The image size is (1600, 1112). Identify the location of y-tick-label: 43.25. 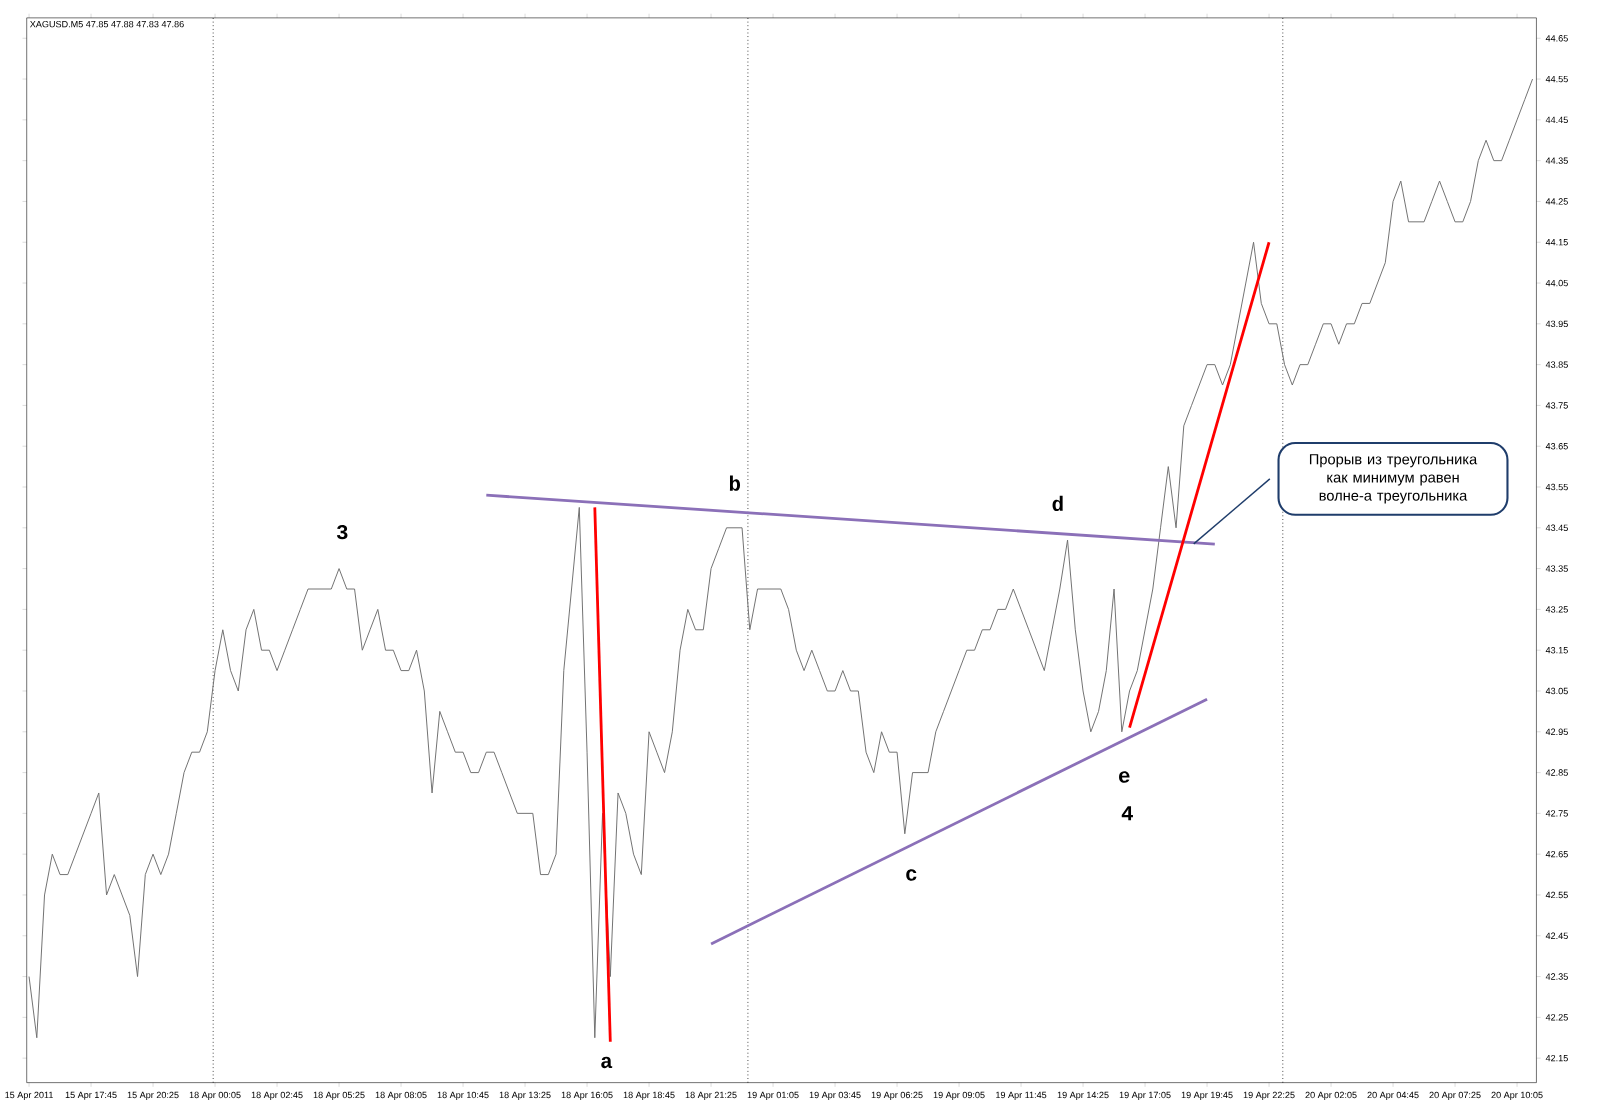
(1556, 609).